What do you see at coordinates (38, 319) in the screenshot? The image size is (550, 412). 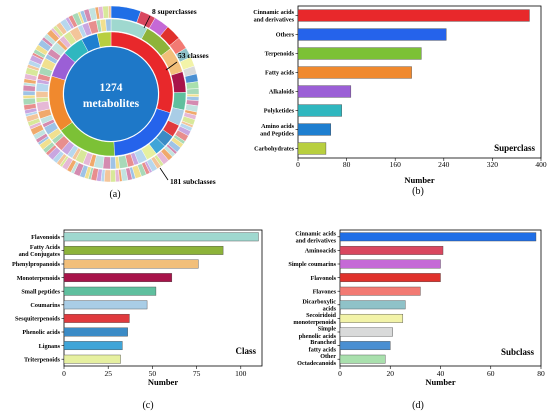 I see `category-label: Sesquiterpenoids` at bounding box center [38, 319].